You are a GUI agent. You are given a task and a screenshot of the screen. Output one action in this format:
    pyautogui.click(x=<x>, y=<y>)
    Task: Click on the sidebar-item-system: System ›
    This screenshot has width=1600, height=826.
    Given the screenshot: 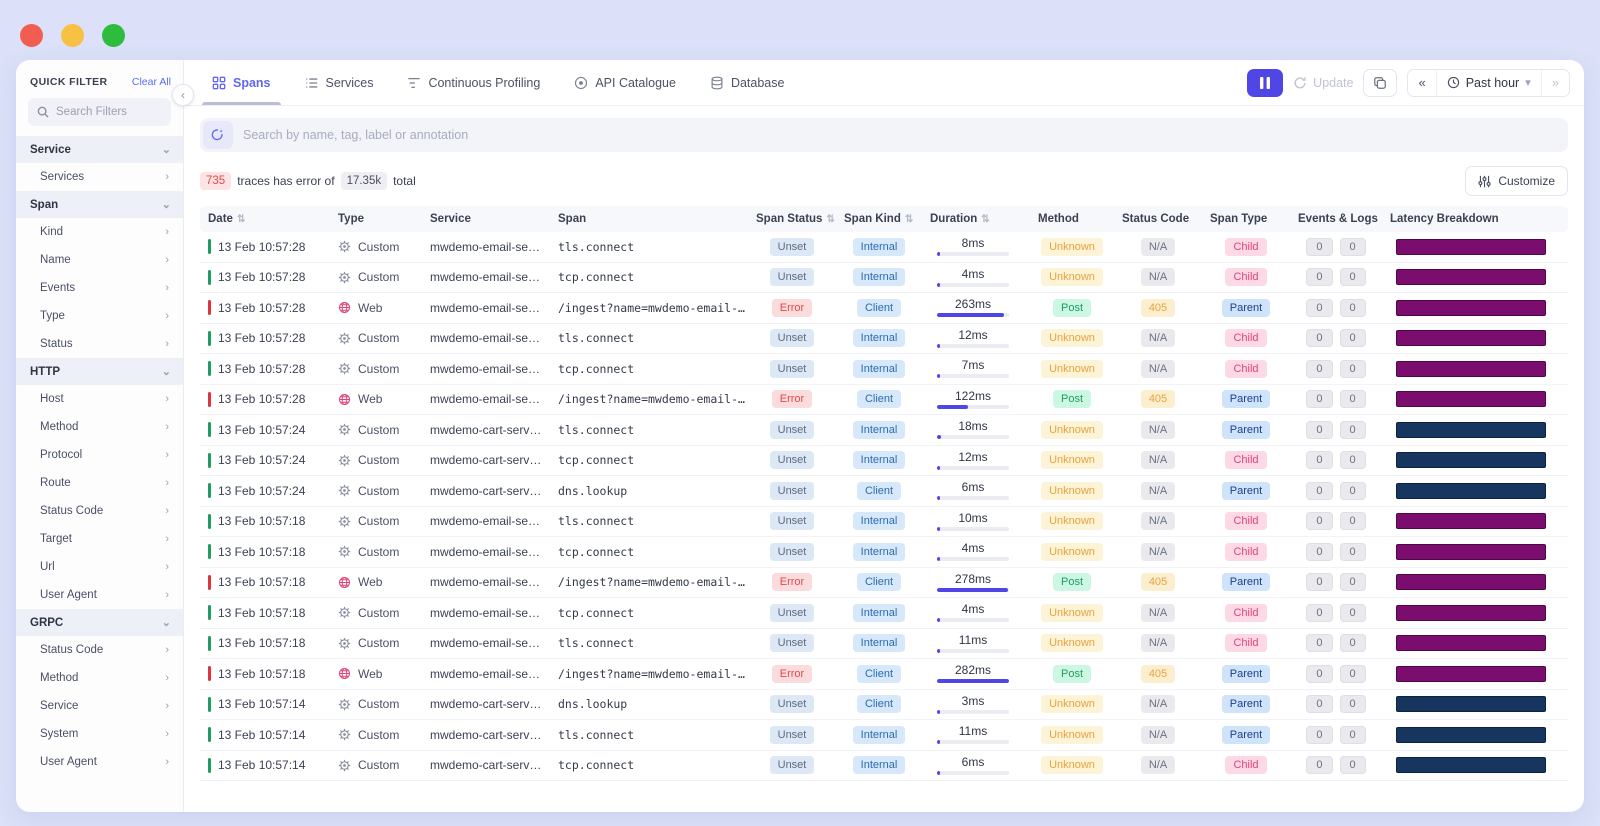 What is the action you would take?
    pyautogui.click(x=99, y=734)
    